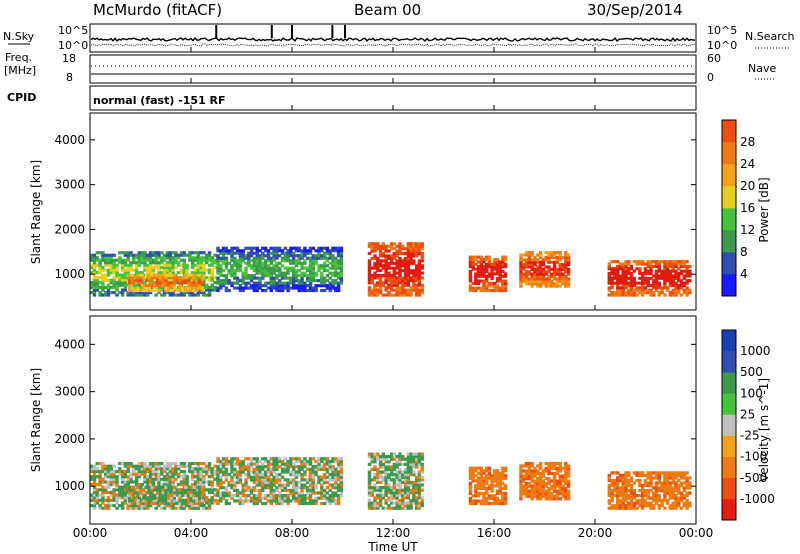 This screenshot has height=554, width=800. What do you see at coordinates (729, 383) in the screenshot?
I see `colorbar-swatch` at bounding box center [729, 383].